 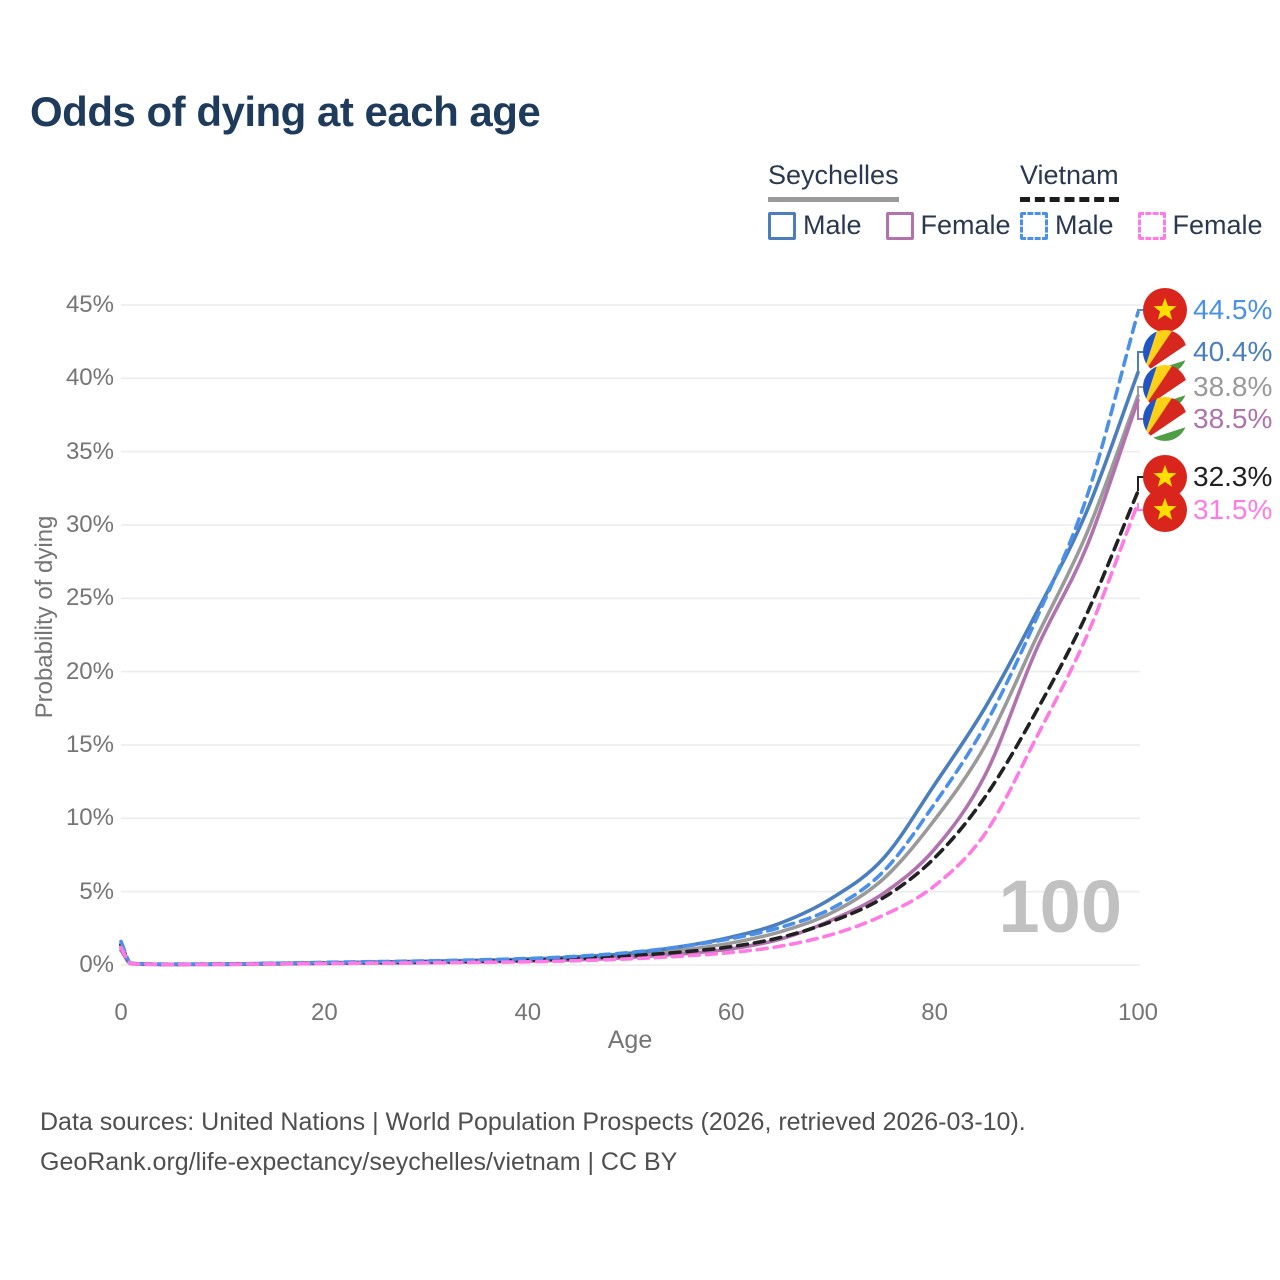 I want to click on end-label-value: 31.5%, so click(x=1233, y=509).